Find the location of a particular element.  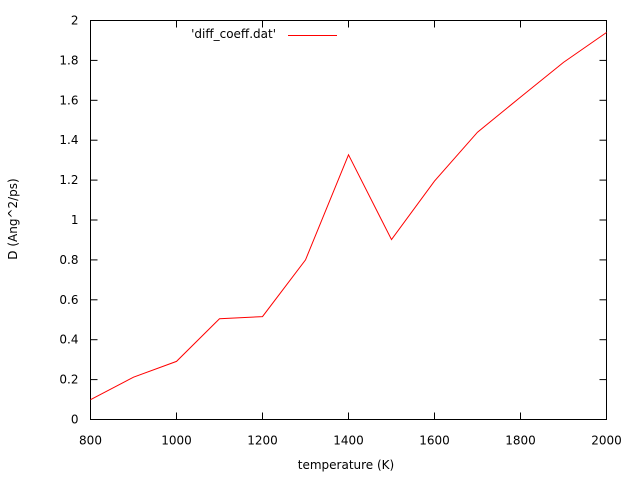

x-tick-label: 2000 is located at coordinates (606, 441).